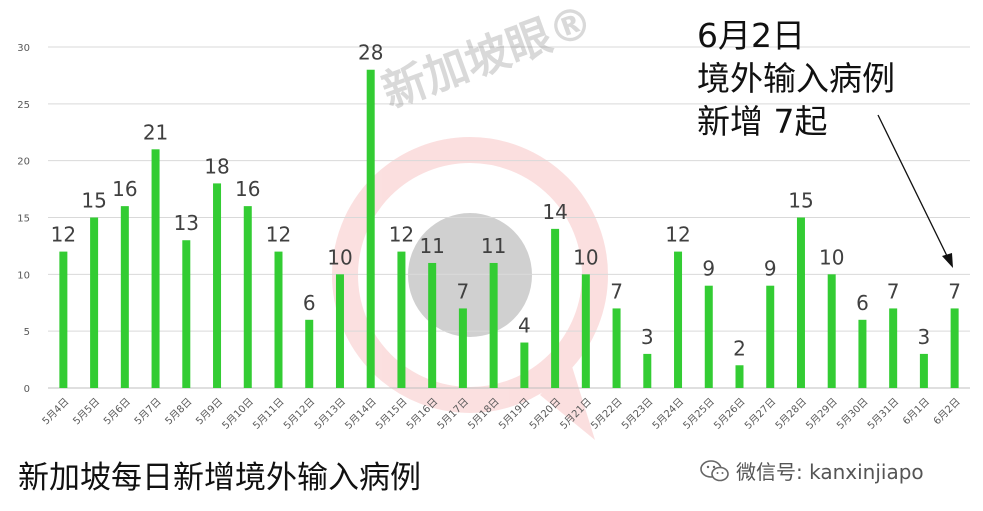 The image size is (983, 511). I want to click on data-label: 2, so click(739, 348).